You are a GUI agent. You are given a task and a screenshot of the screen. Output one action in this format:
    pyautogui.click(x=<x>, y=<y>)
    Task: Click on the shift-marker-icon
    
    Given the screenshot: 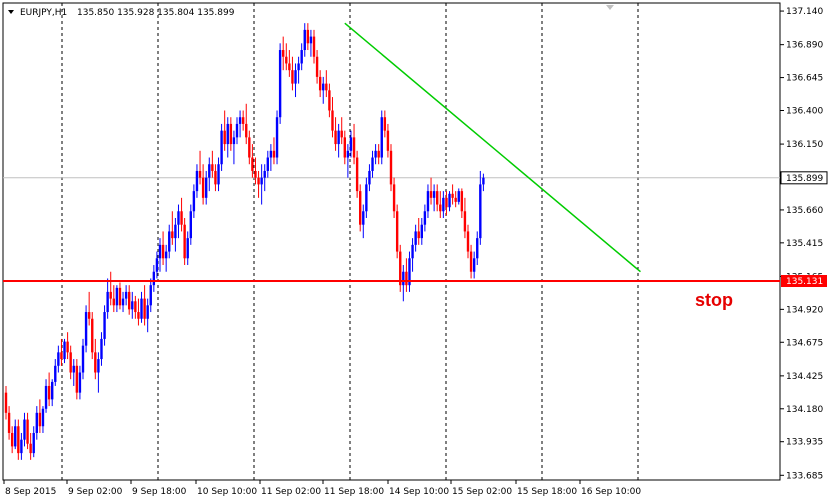 What is the action you would take?
    pyautogui.click(x=610, y=7)
    